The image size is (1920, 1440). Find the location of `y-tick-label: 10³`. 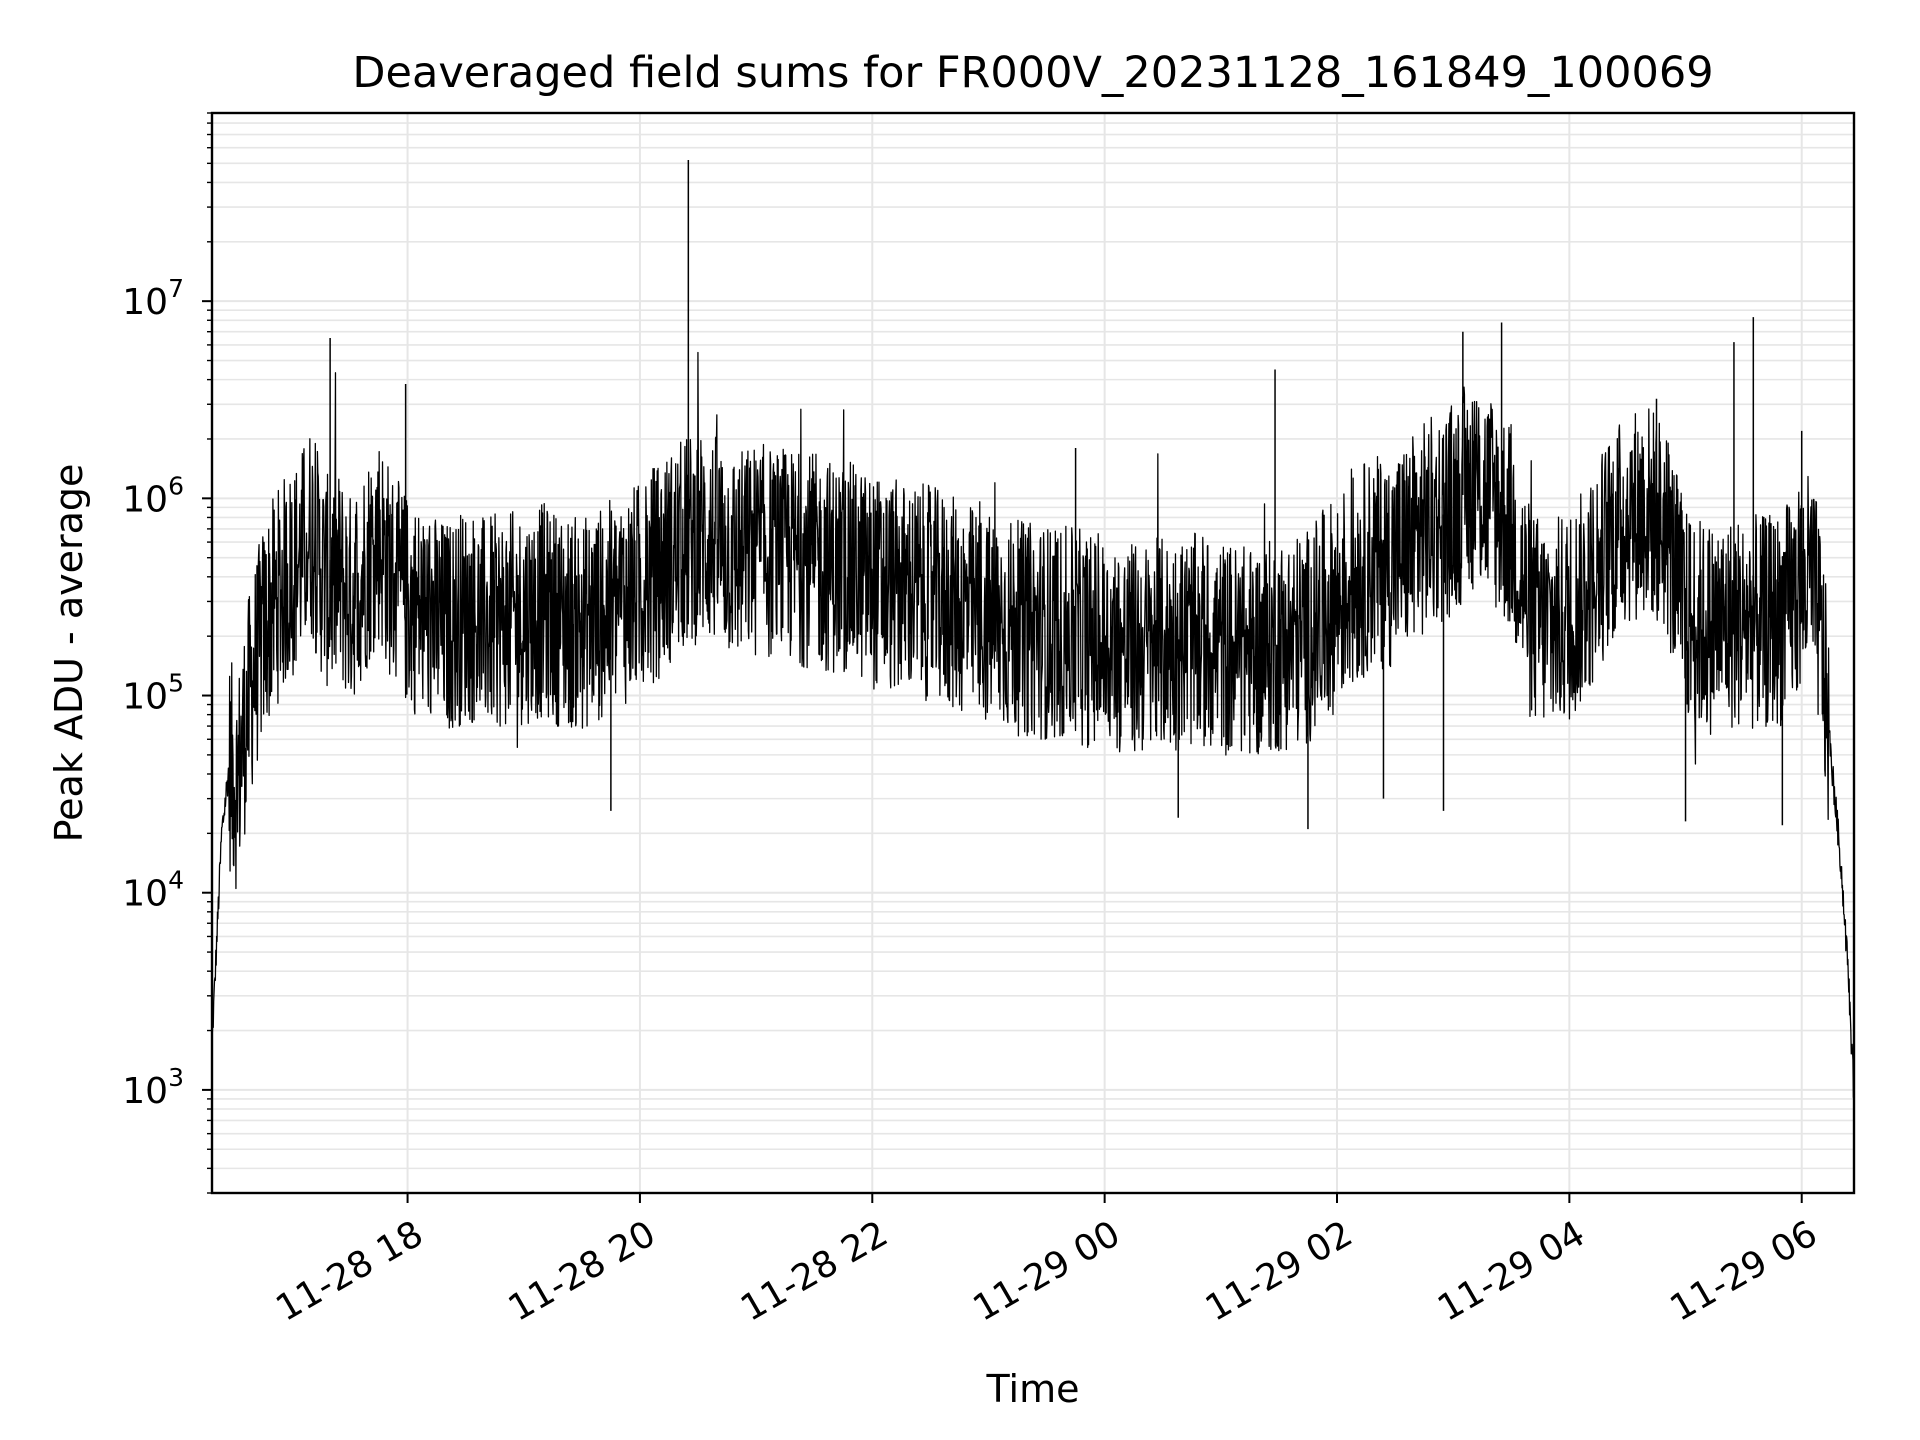

y-tick-label: 10³ is located at coordinates (153, 1087).